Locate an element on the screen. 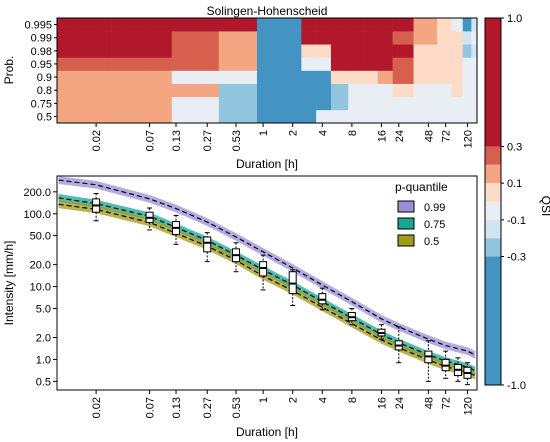  heatmap-y-tick-label: 0.98 is located at coordinates (41, 52).